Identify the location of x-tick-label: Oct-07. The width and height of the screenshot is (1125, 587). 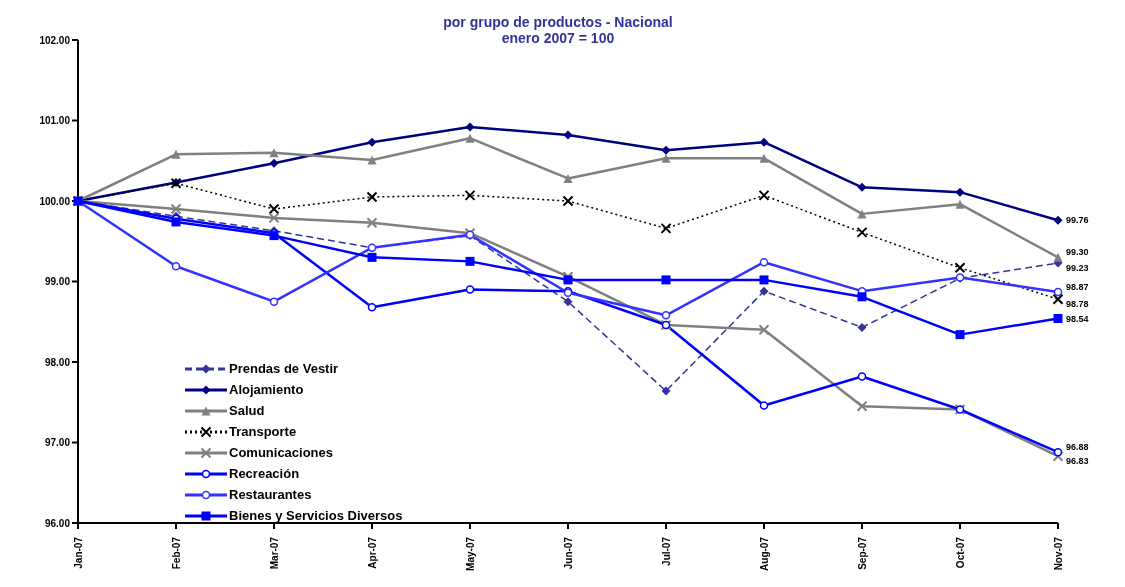
(960, 552).